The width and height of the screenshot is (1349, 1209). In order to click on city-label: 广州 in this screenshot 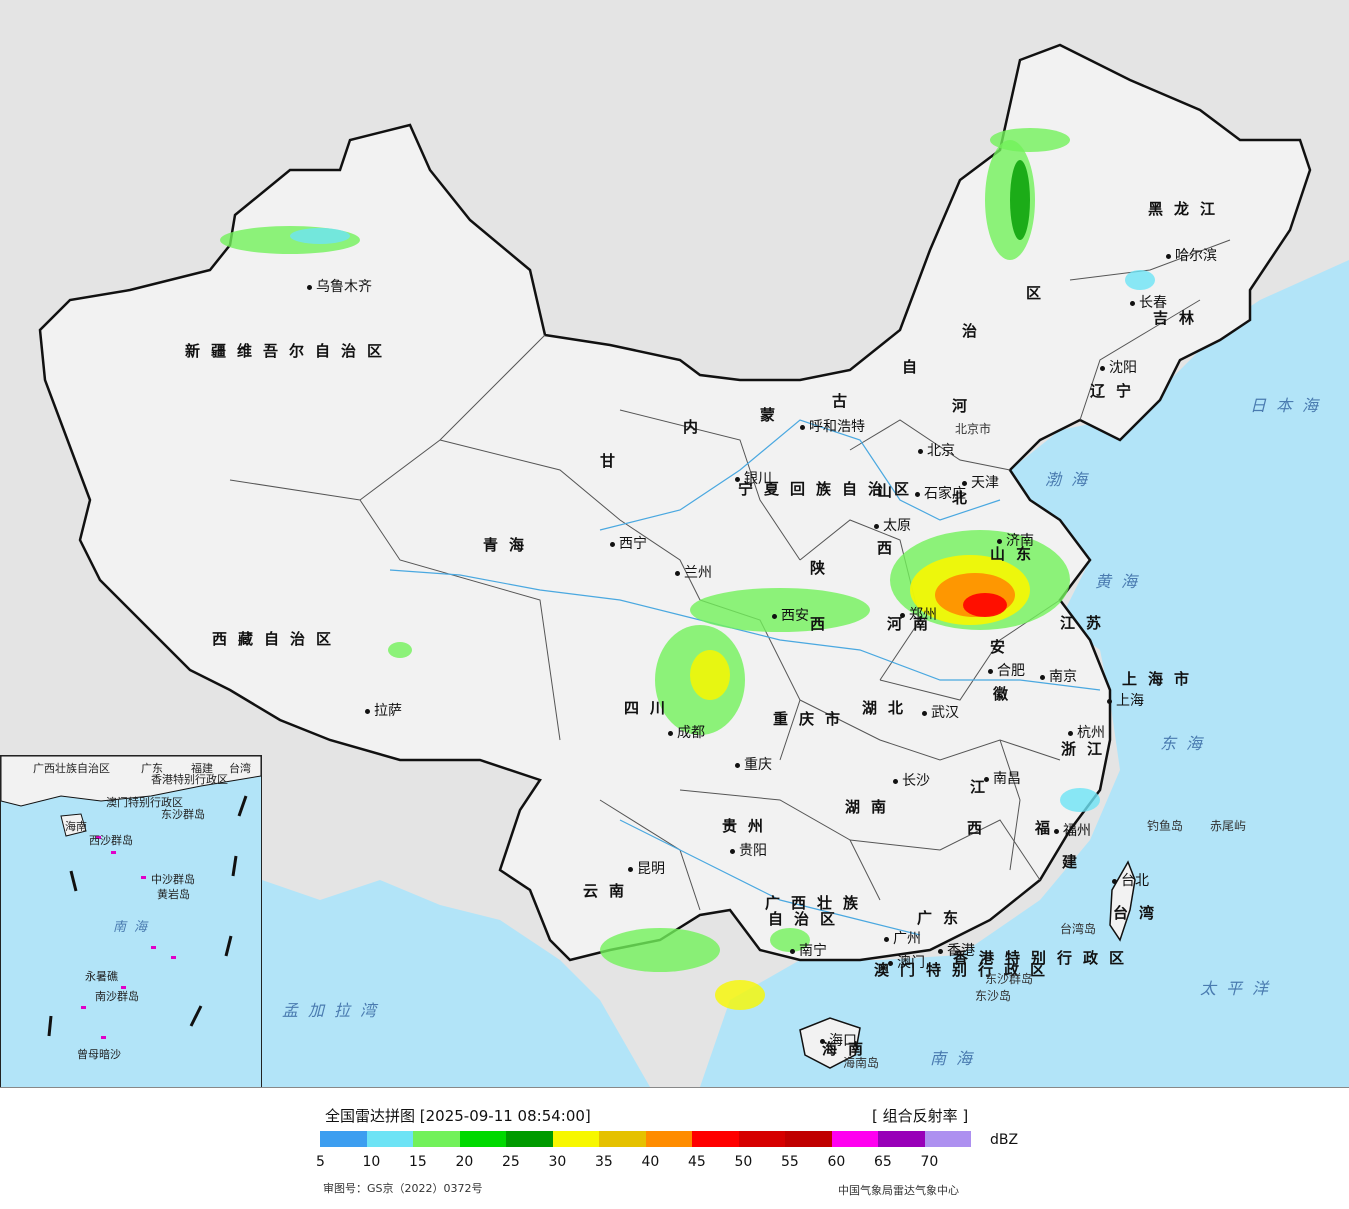, I will do `click(902, 938)`.